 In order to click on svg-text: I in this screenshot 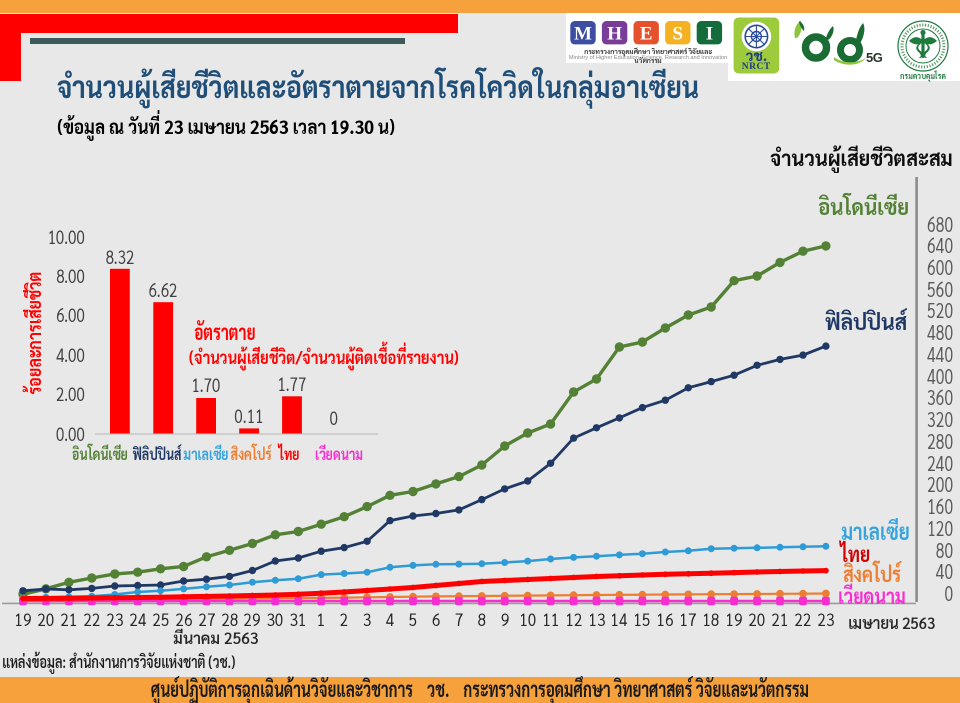, I will do `click(709, 34)`.